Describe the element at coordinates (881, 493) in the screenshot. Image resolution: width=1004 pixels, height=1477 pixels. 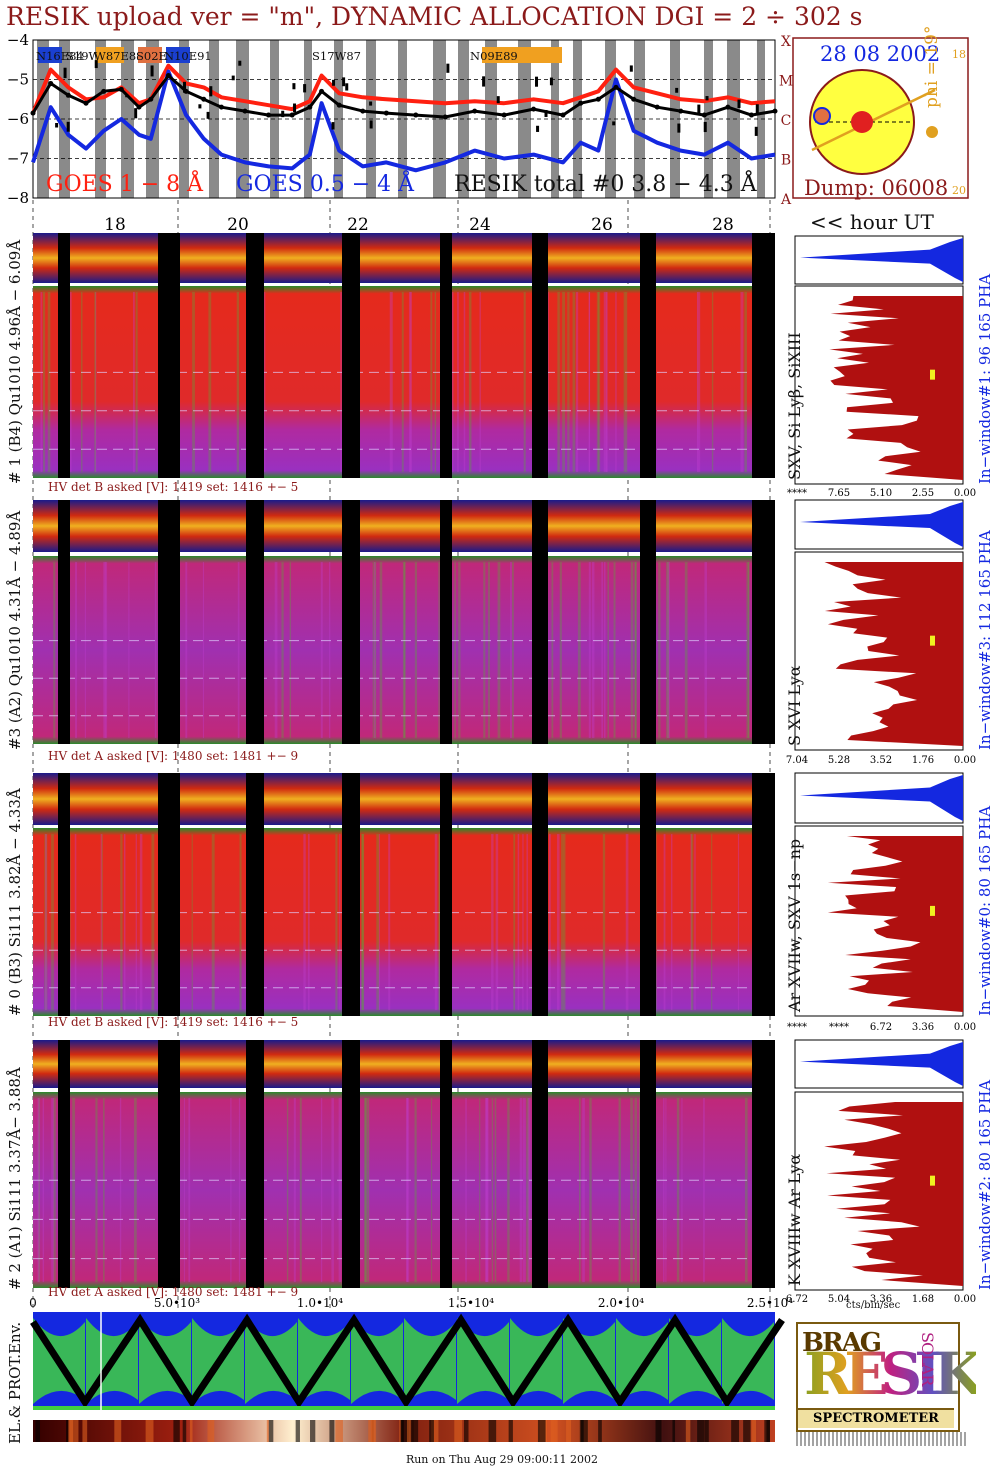
I see `histogram-tick-label: 5.10` at that location.